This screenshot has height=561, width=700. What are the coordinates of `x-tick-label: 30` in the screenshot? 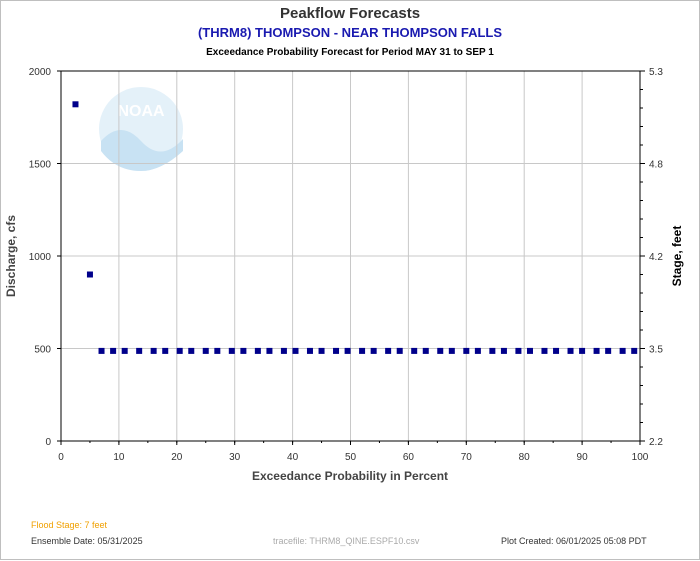 It's located at (235, 457).